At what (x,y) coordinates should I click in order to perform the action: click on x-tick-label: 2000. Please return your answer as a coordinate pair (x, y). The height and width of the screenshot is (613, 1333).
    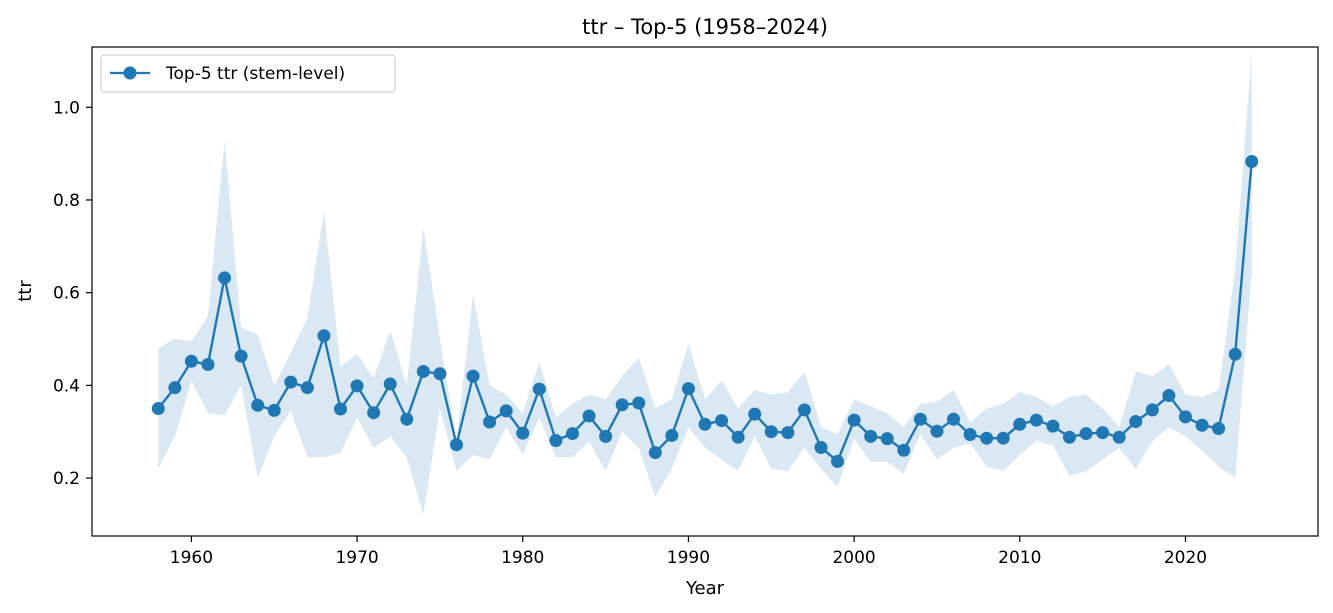
    Looking at the image, I should click on (853, 558).